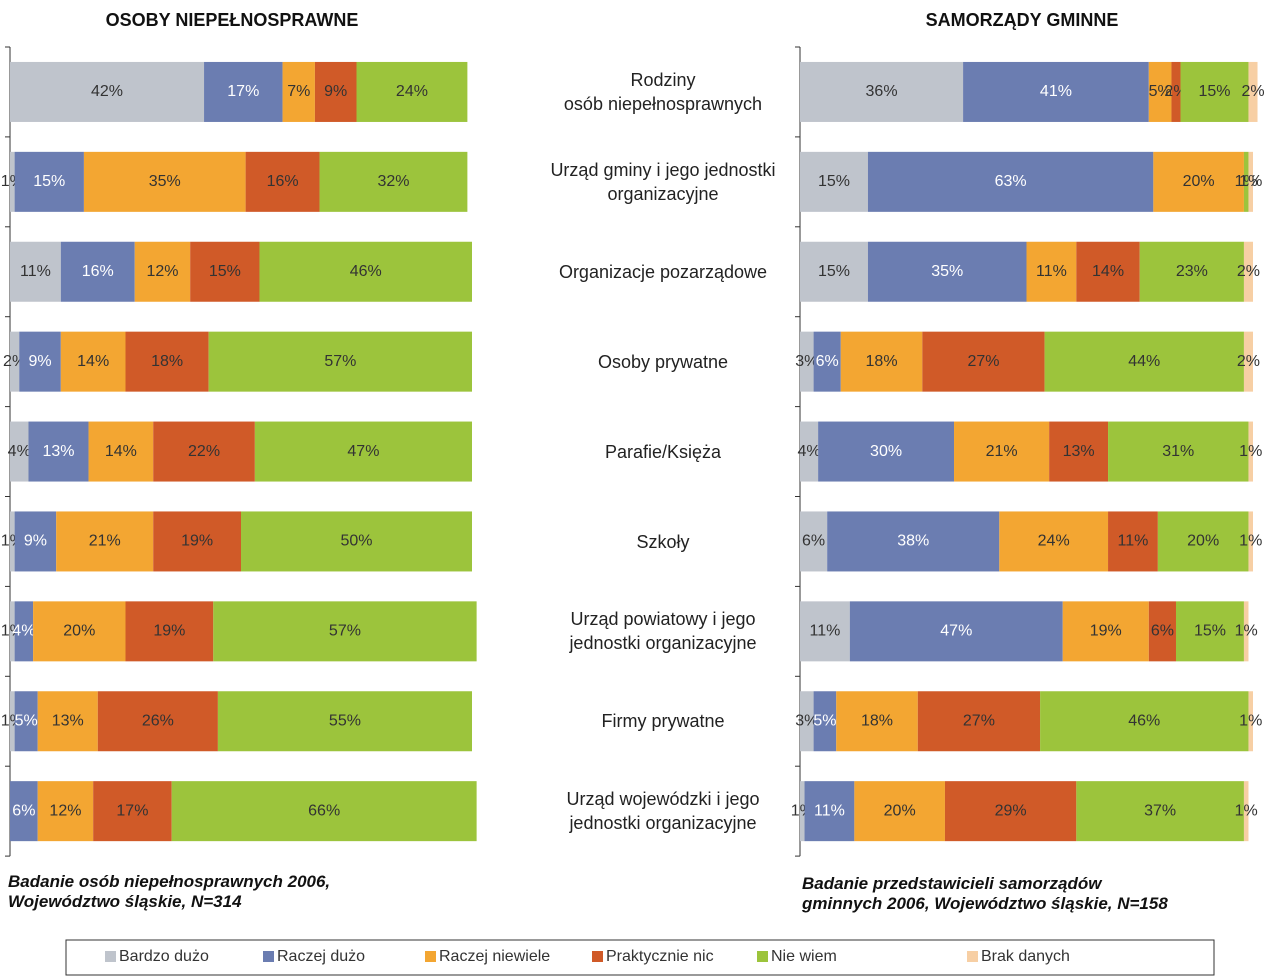 Image resolution: width=1273 pixels, height=978 pixels. What do you see at coordinates (1011, 810) in the screenshot?
I see `data-label: 29%` at bounding box center [1011, 810].